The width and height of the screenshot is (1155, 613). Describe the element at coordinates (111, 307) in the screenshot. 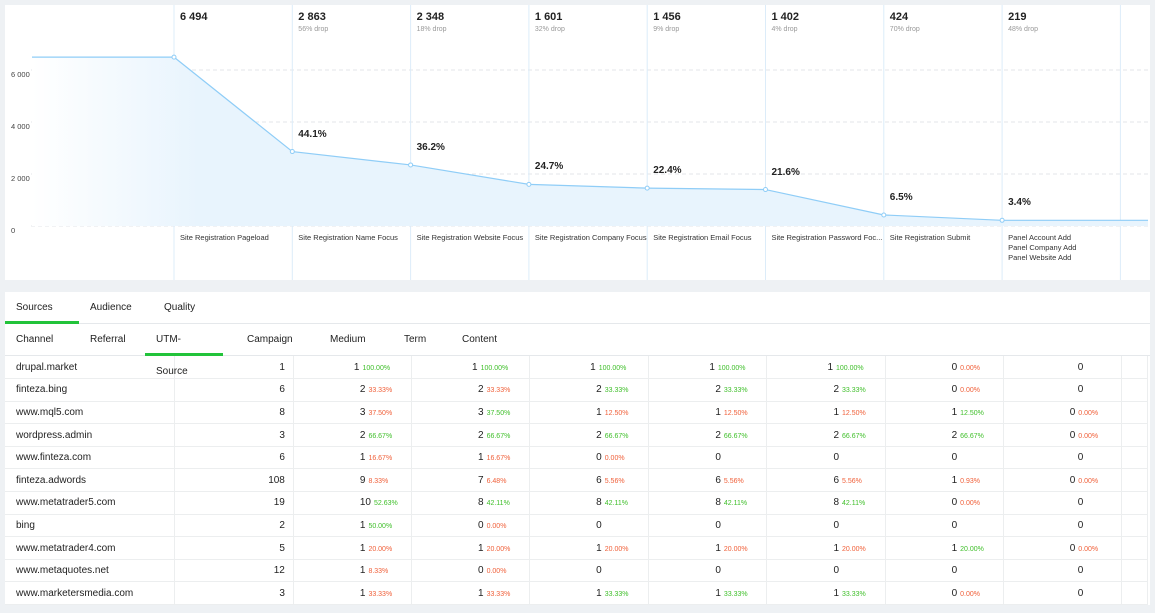

I see `tab-audience: Audience` at that location.